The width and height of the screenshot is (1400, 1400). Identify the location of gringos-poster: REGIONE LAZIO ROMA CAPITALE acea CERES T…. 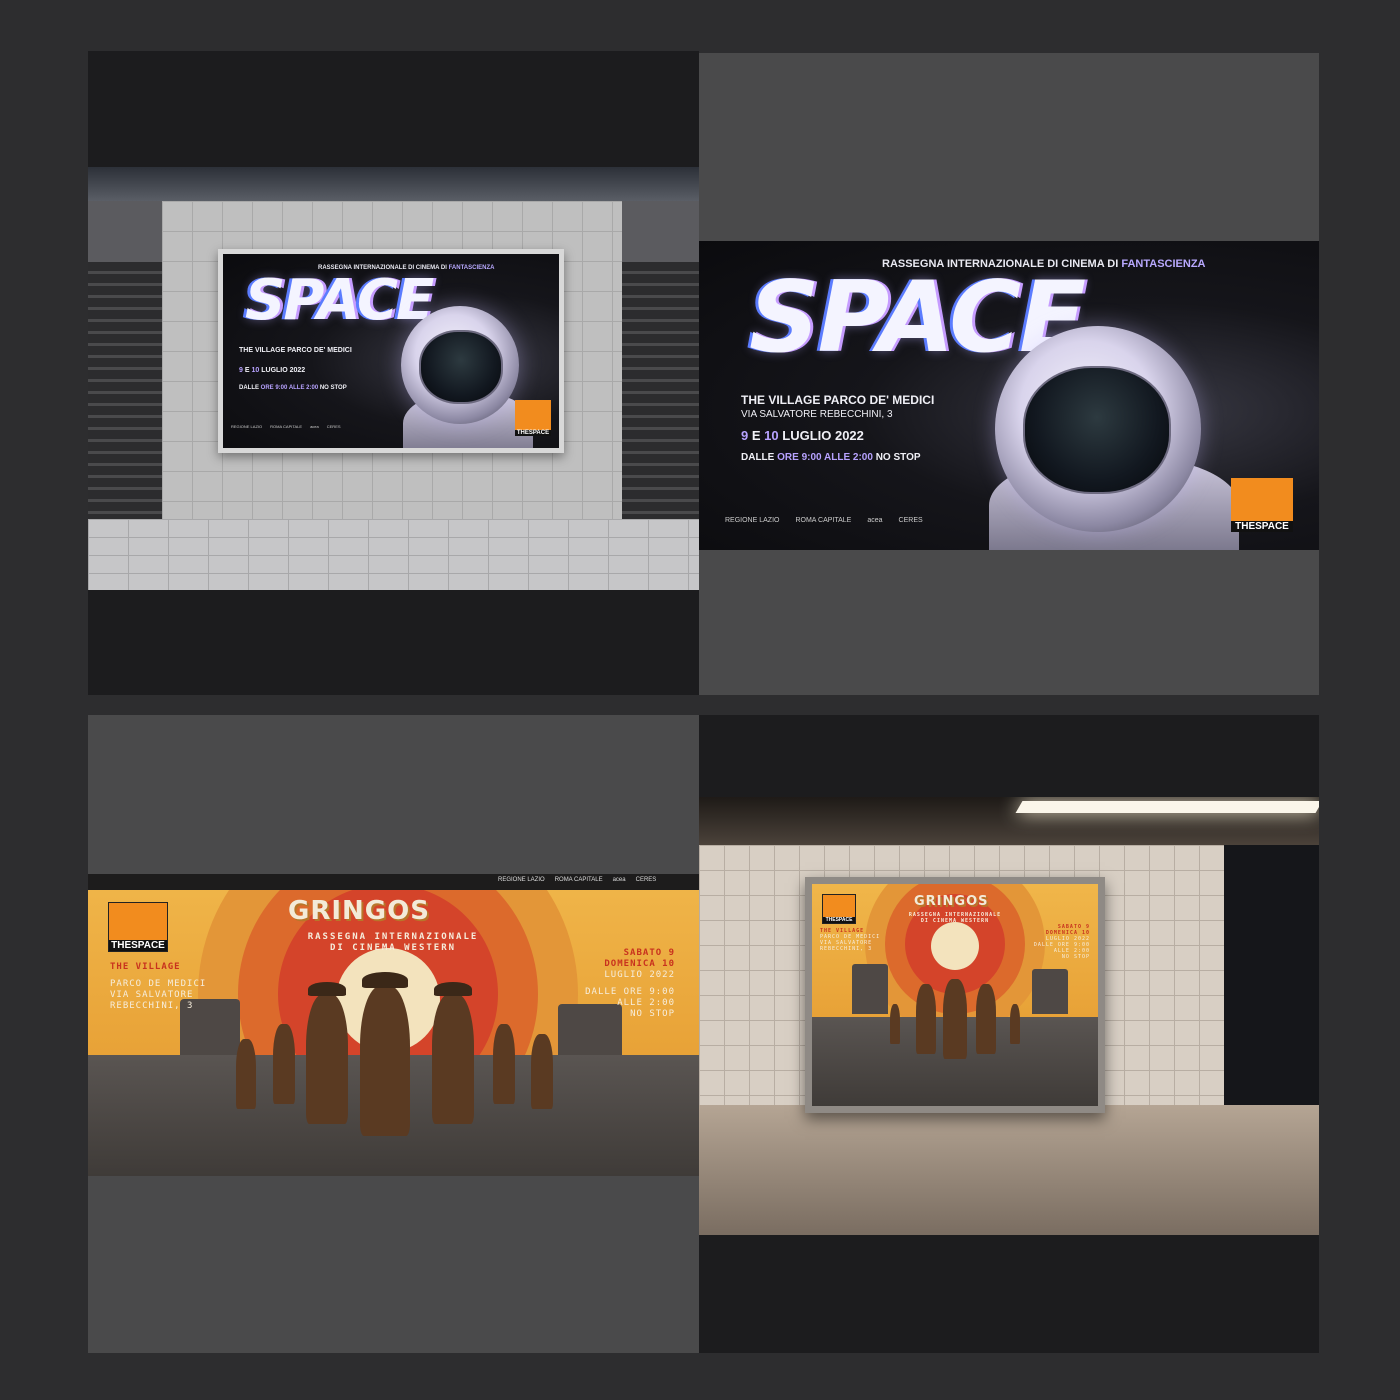
(393, 1025).